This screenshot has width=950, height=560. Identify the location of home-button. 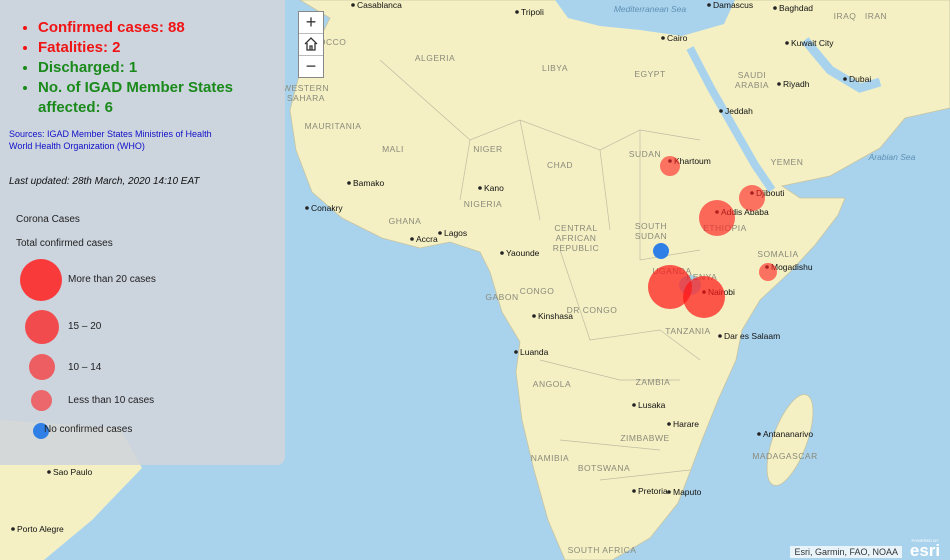
(311, 45).